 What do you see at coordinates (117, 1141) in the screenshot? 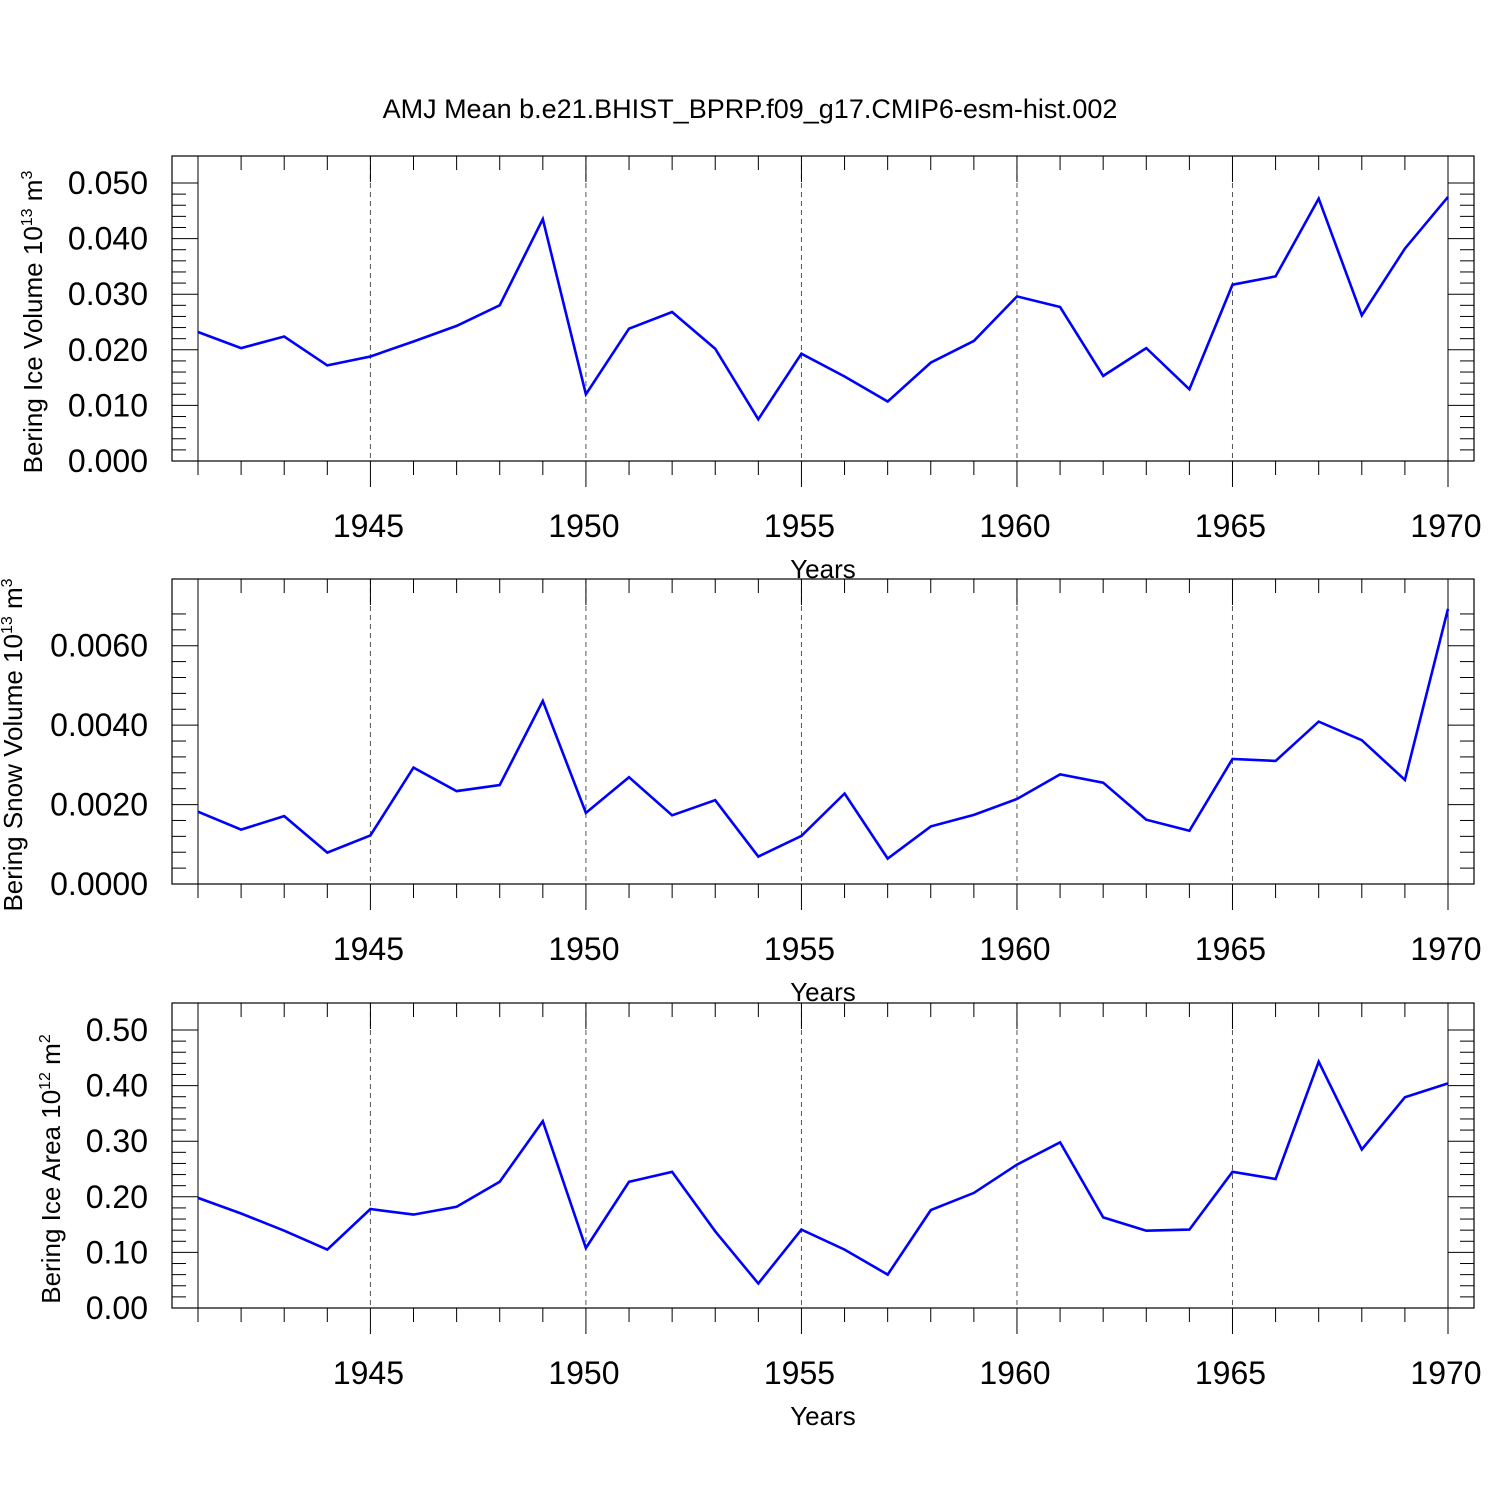
I see `y-tick-label: 0.30` at bounding box center [117, 1141].